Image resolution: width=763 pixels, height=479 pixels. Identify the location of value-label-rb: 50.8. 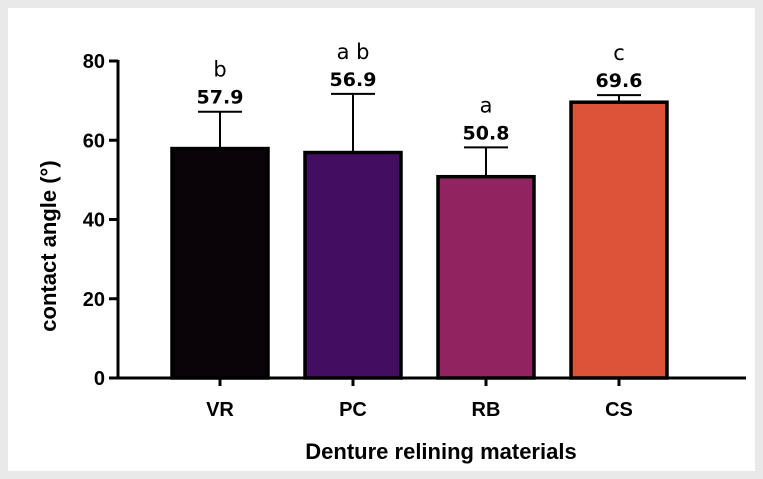
(486, 133).